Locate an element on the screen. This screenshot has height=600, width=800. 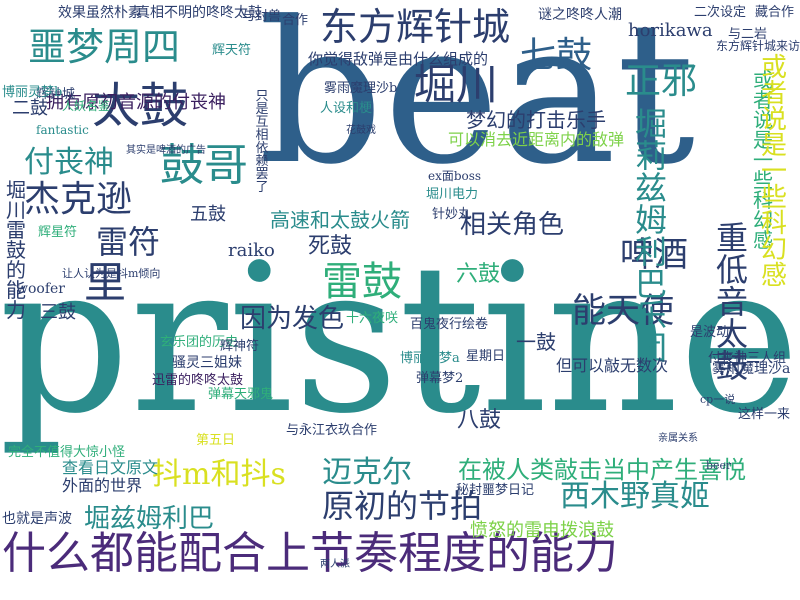
word-taigu: 太鼓 is located at coordinates (140, 106).